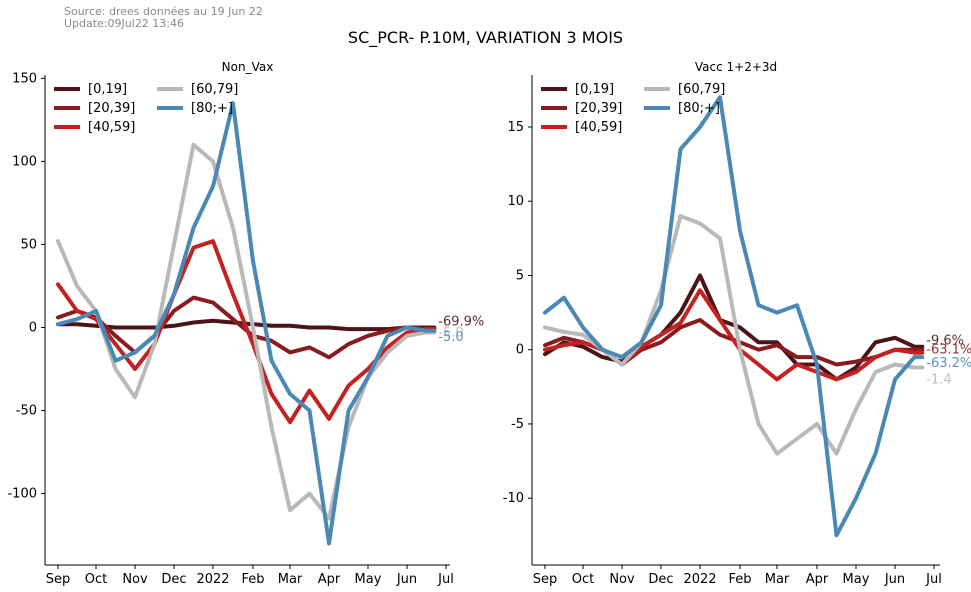 The image size is (971, 592). I want to click on y-tick-label: 150, so click(24, 78).